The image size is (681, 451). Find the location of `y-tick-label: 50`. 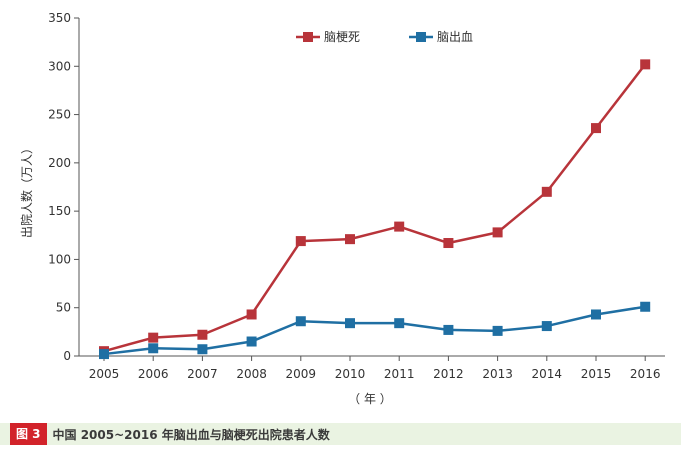

y-tick-label: 50 is located at coordinates (63, 308).